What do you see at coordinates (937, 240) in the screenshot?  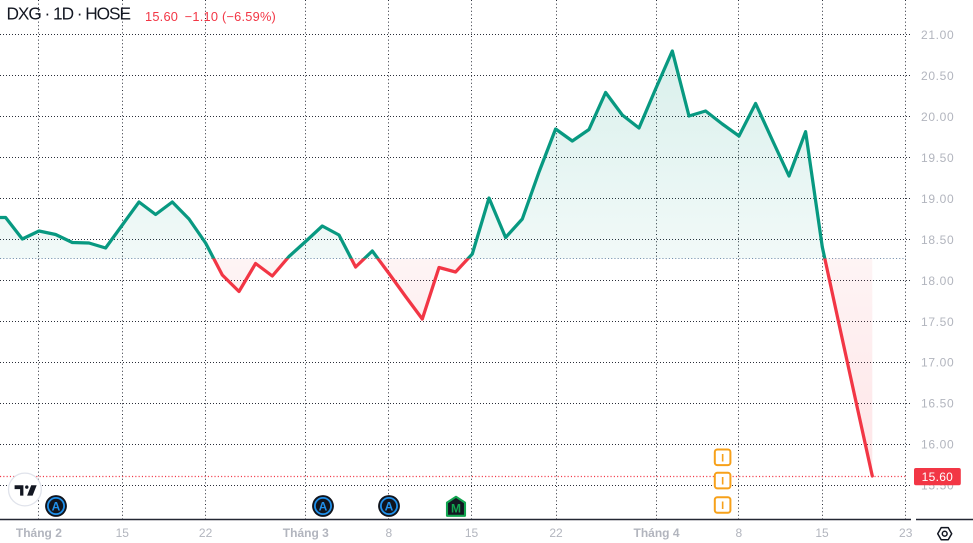 I see `svg-text: 18.50` at bounding box center [937, 240].